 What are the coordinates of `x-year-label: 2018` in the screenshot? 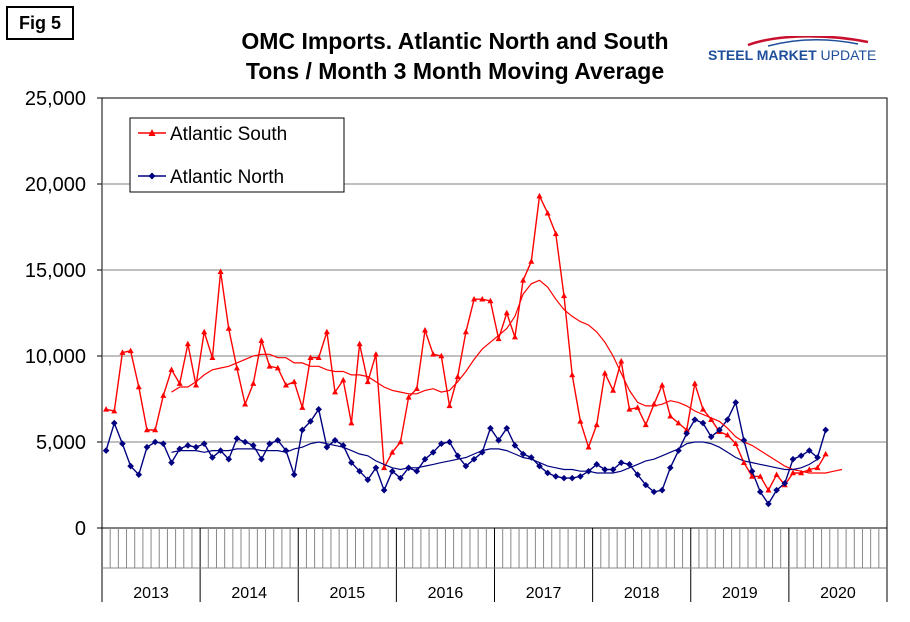 It's located at (642, 593).